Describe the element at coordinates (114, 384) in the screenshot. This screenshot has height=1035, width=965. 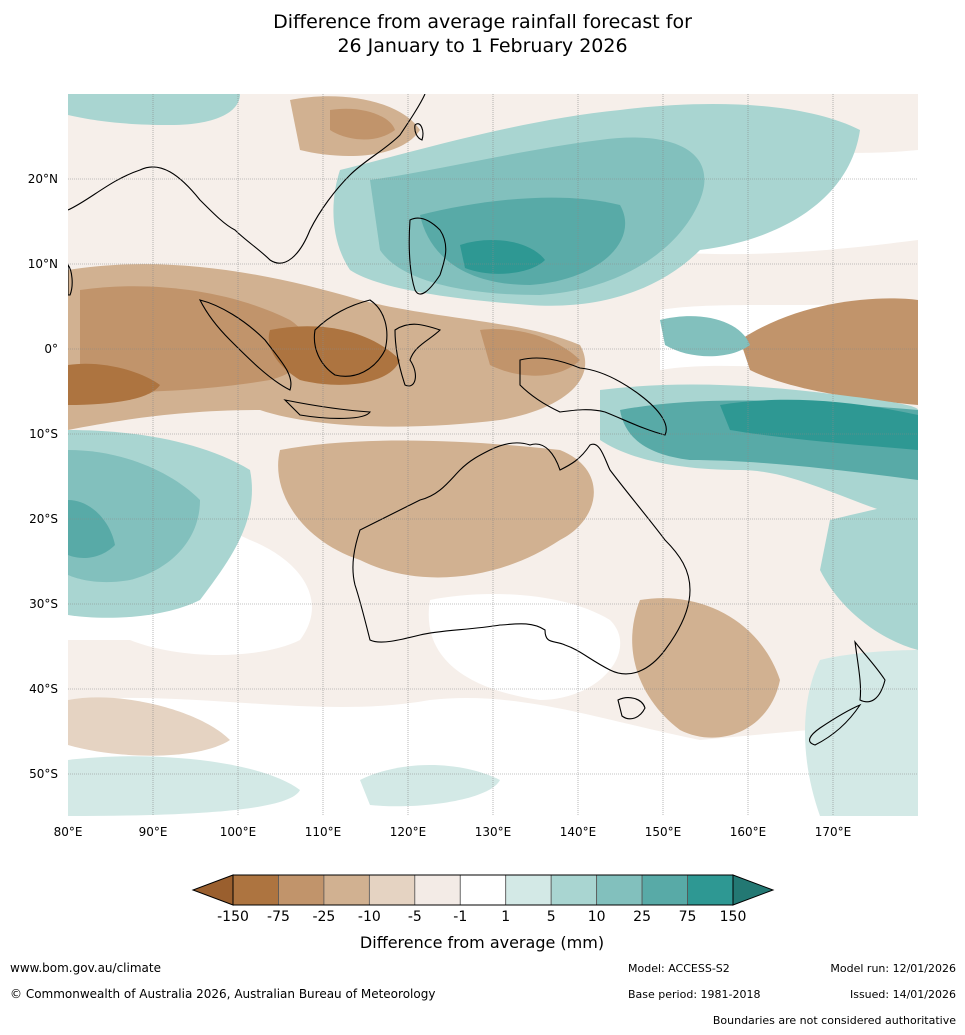
I see `very-dry-region` at that location.